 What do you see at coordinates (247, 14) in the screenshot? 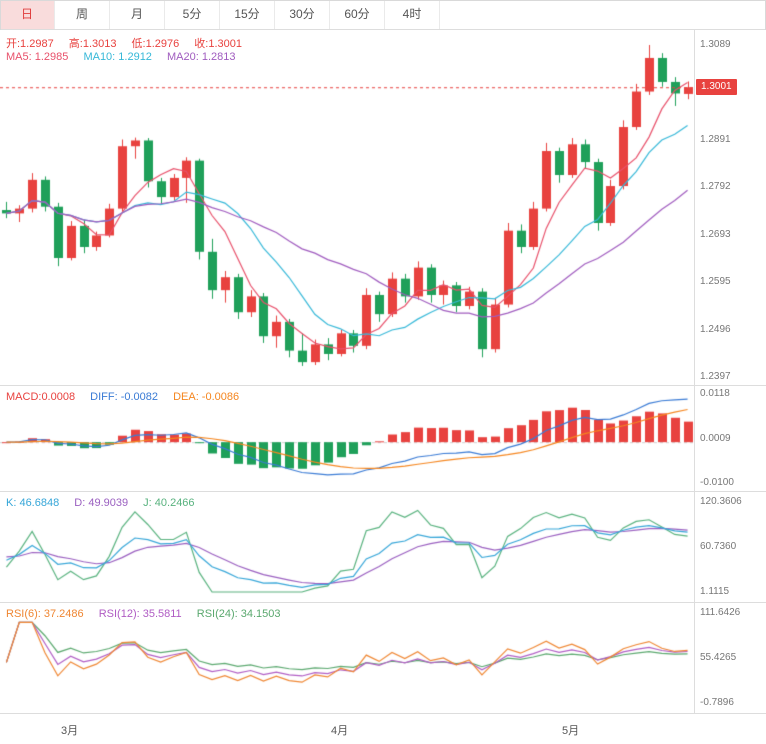
I see `tab-15min: 15分` at bounding box center [247, 14].